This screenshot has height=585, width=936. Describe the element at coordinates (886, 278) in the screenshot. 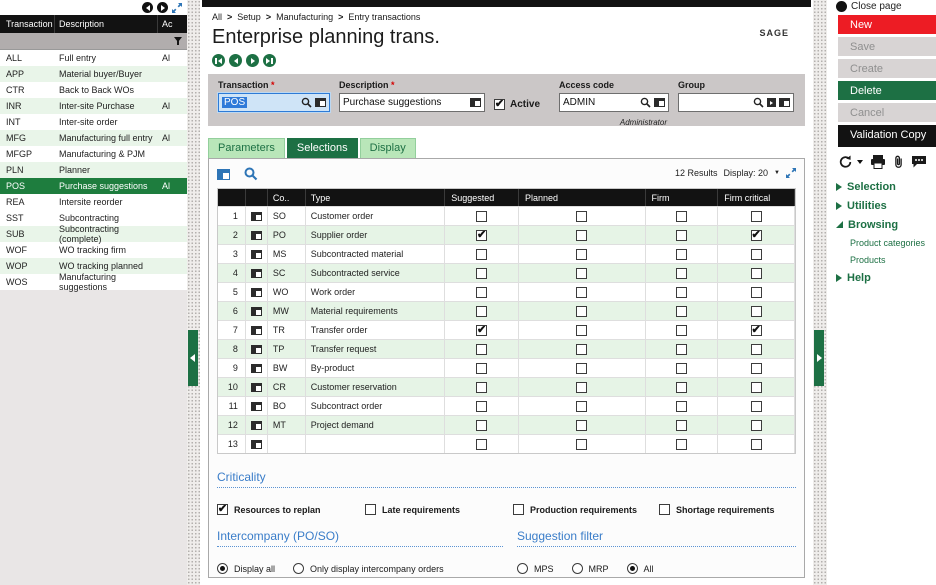

I see `menu-help: Help` at that location.